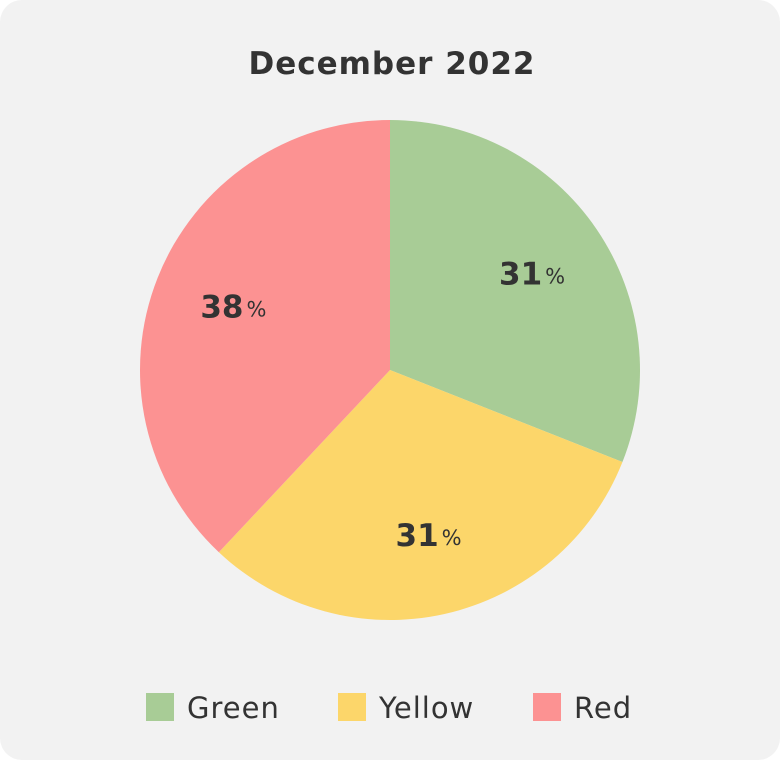 The image size is (780, 760). Describe the element at coordinates (221, 307) in the screenshot. I see `slice-label: 38` at that location.